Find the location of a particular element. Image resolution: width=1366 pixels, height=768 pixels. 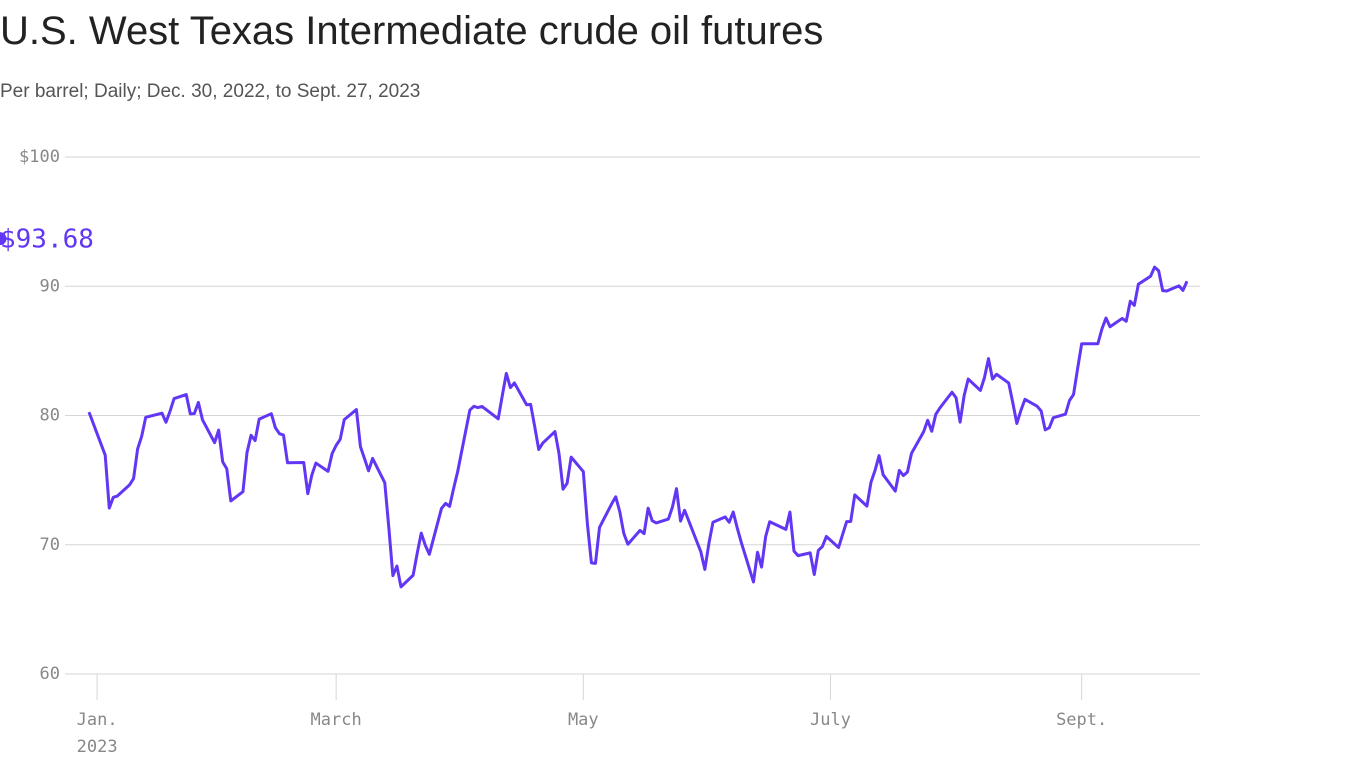

x-year-label: 2023 is located at coordinates (97, 747).